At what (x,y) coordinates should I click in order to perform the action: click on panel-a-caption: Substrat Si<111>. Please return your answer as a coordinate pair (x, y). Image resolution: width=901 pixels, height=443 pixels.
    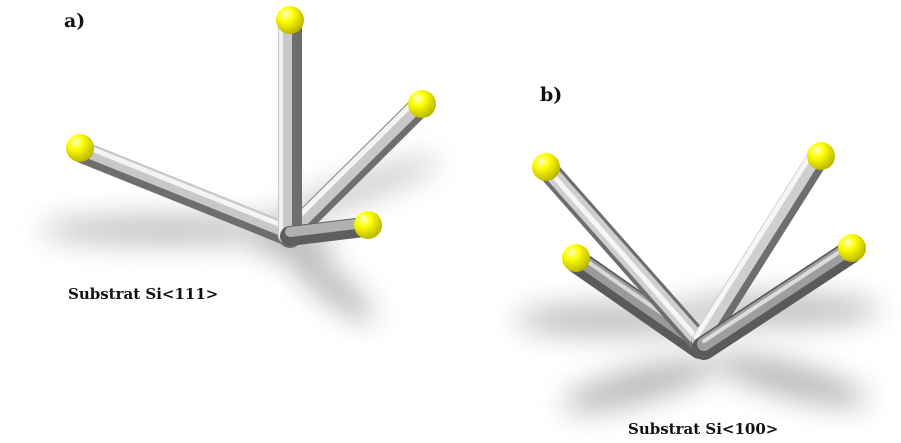
    Looking at the image, I should click on (143, 294).